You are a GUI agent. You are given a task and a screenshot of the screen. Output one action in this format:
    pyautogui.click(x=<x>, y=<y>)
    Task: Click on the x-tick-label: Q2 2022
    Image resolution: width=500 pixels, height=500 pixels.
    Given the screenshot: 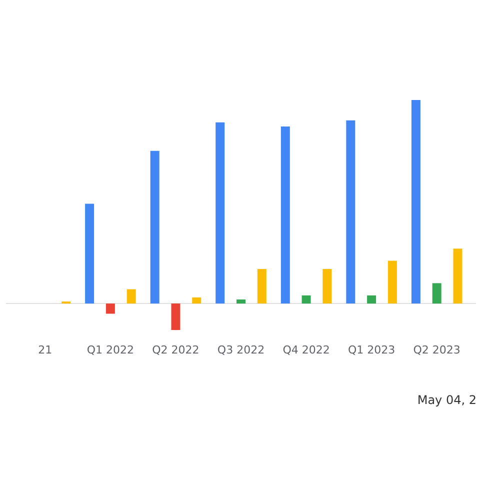 What is the action you would take?
    pyautogui.click(x=176, y=350)
    